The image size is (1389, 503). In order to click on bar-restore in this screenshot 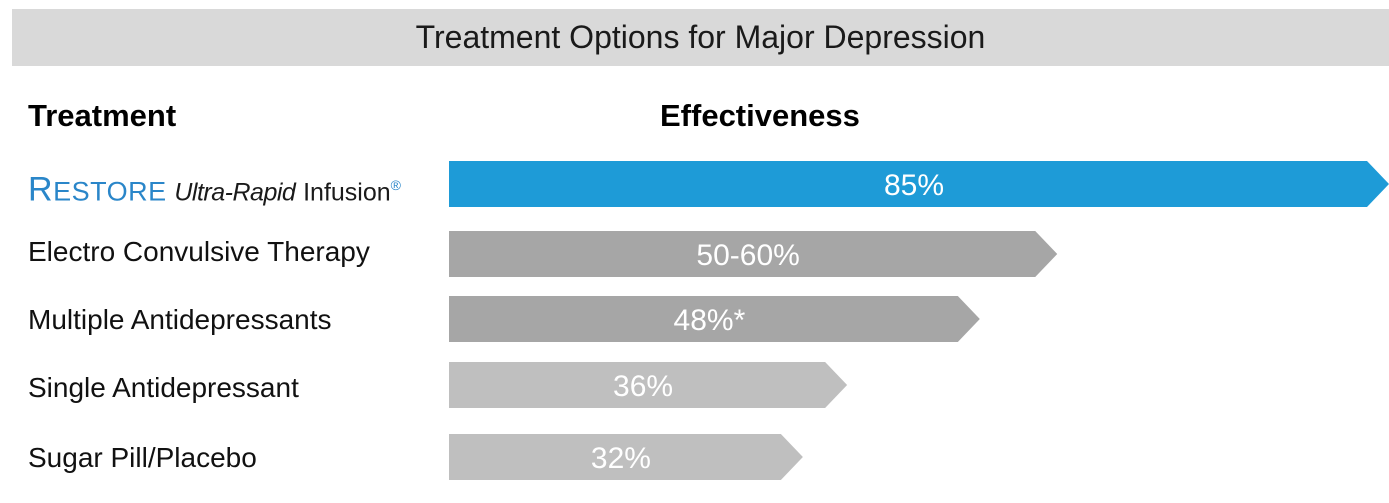, I will do `click(919, 184)`.